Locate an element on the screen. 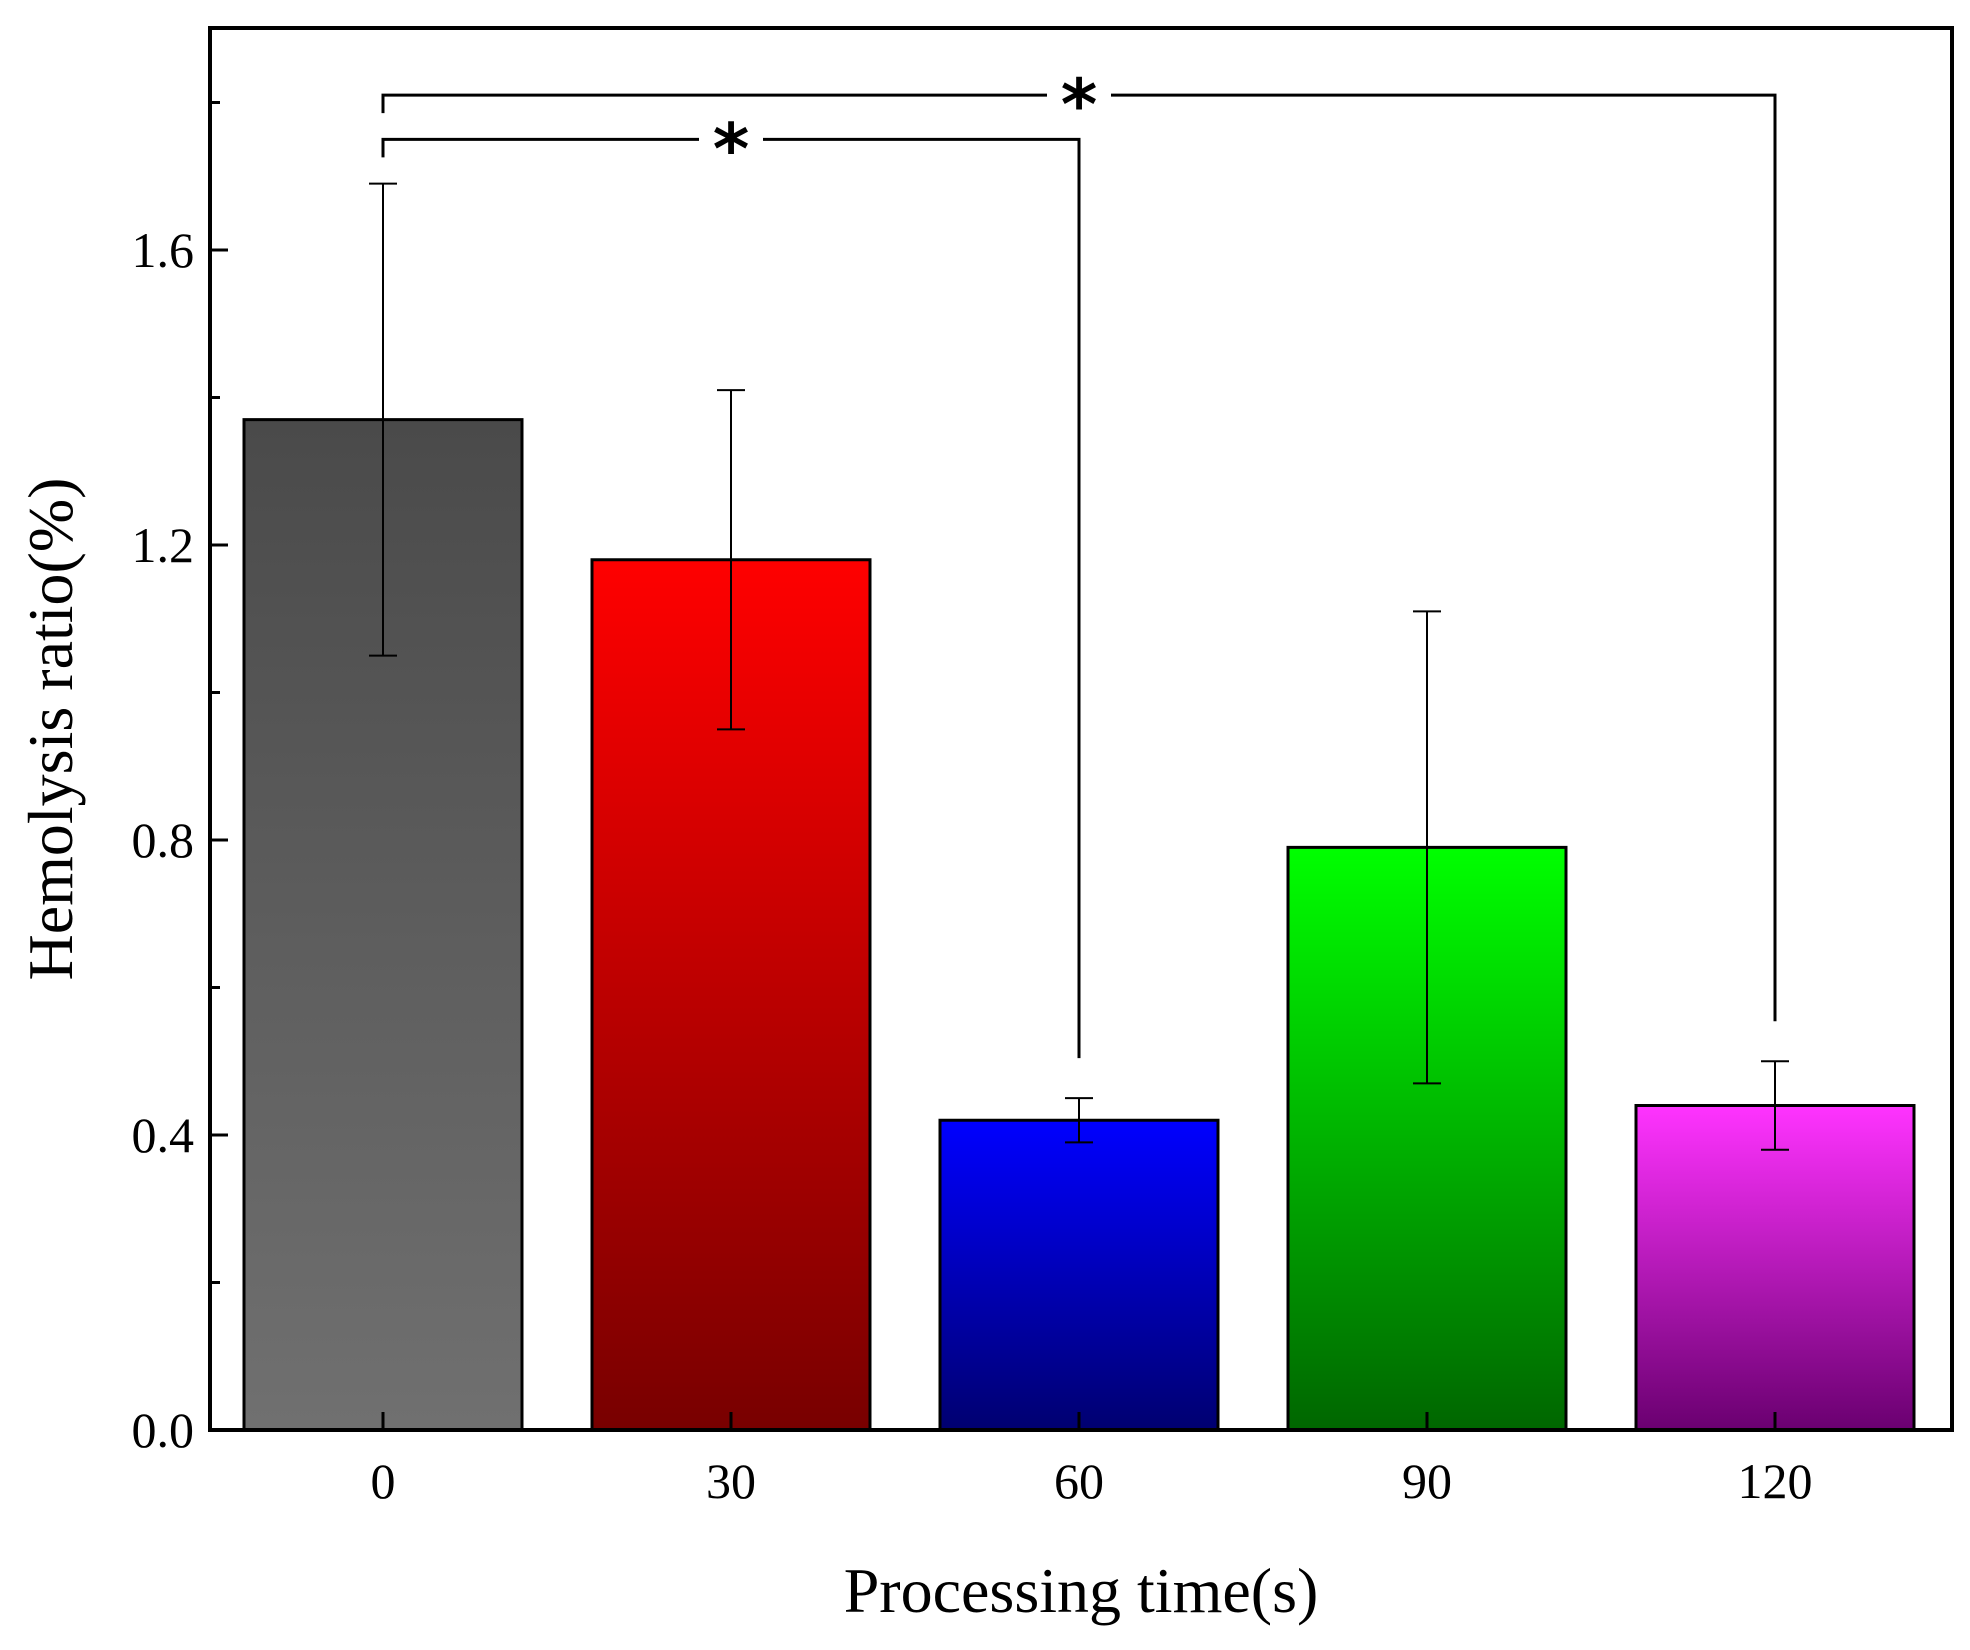  y-axis-title: Hemolysis ratio(%) is located at coordinates (50, 729).